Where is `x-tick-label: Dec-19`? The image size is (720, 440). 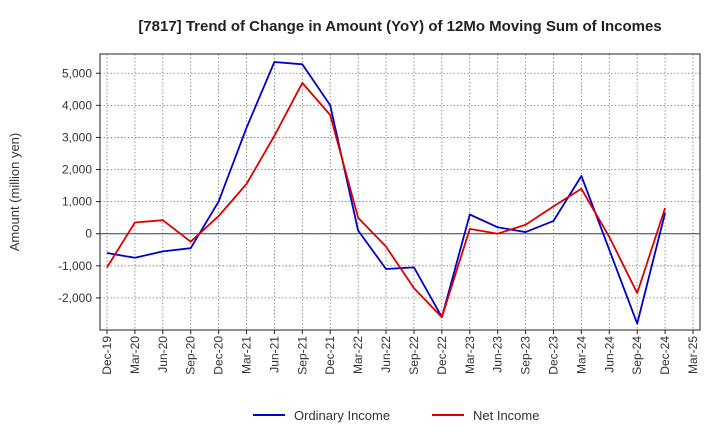
x-tick-label: Dec-19 is located at coordinates (107, 355).